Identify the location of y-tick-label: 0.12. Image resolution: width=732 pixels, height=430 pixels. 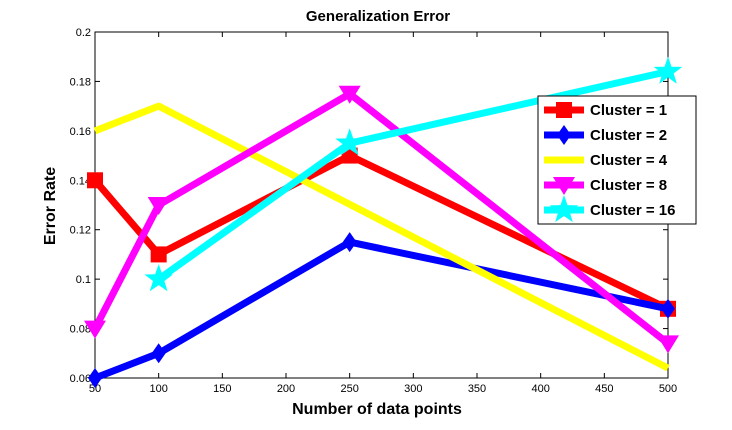
(80, 231).